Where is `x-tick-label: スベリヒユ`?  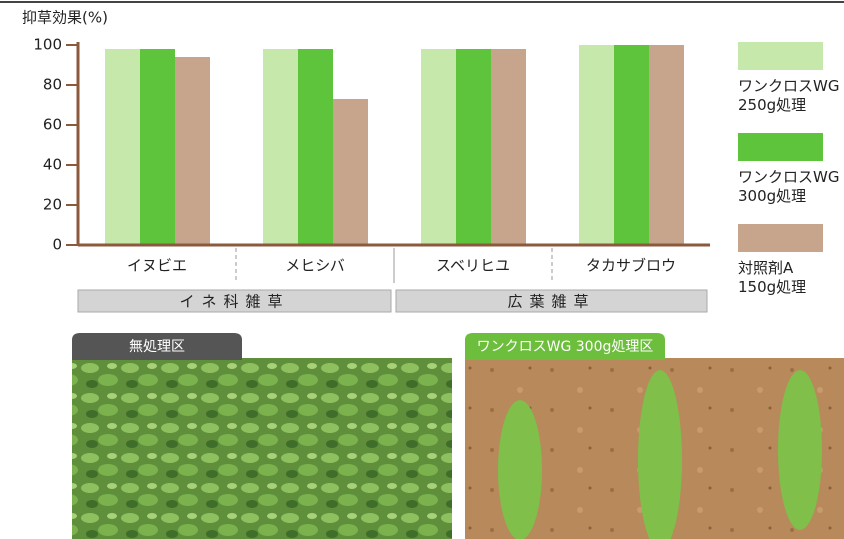
x-tick-label: スベリヒユ is located at coordinates (473, 266).